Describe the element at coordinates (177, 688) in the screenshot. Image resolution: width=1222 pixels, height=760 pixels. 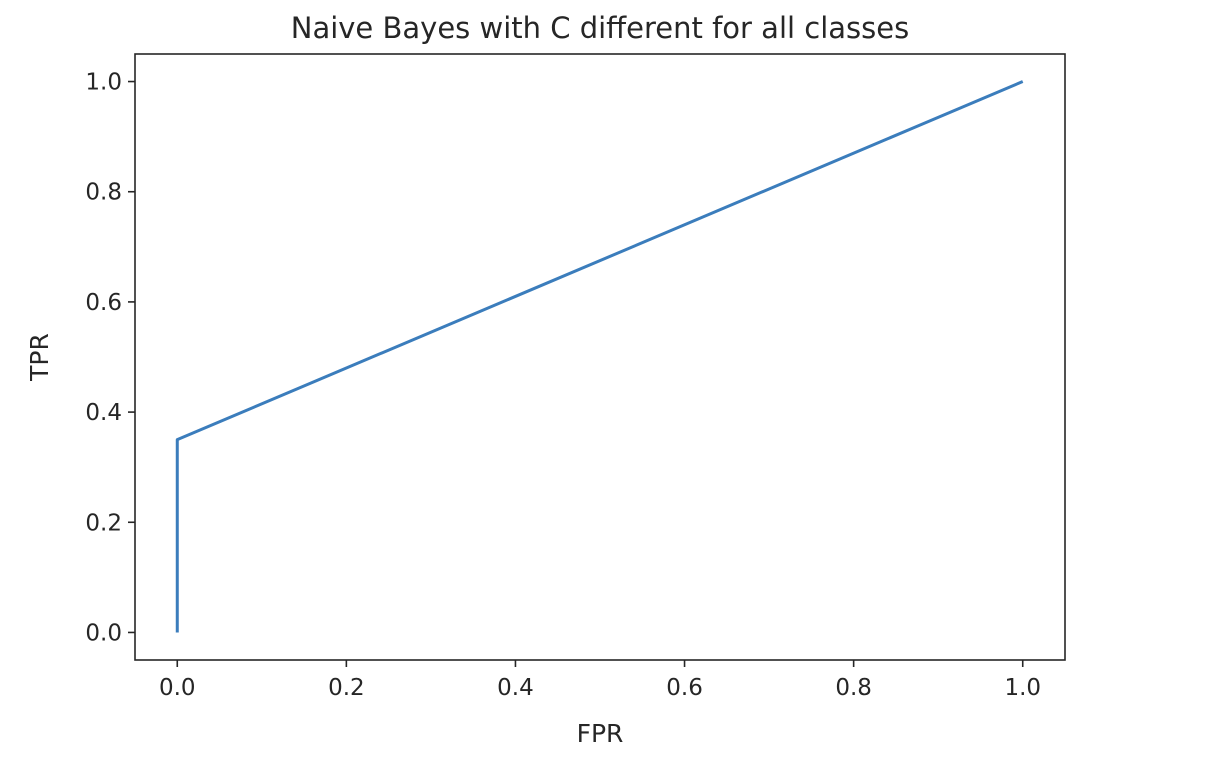
I see `x-tick-label: 0.0` at that location.